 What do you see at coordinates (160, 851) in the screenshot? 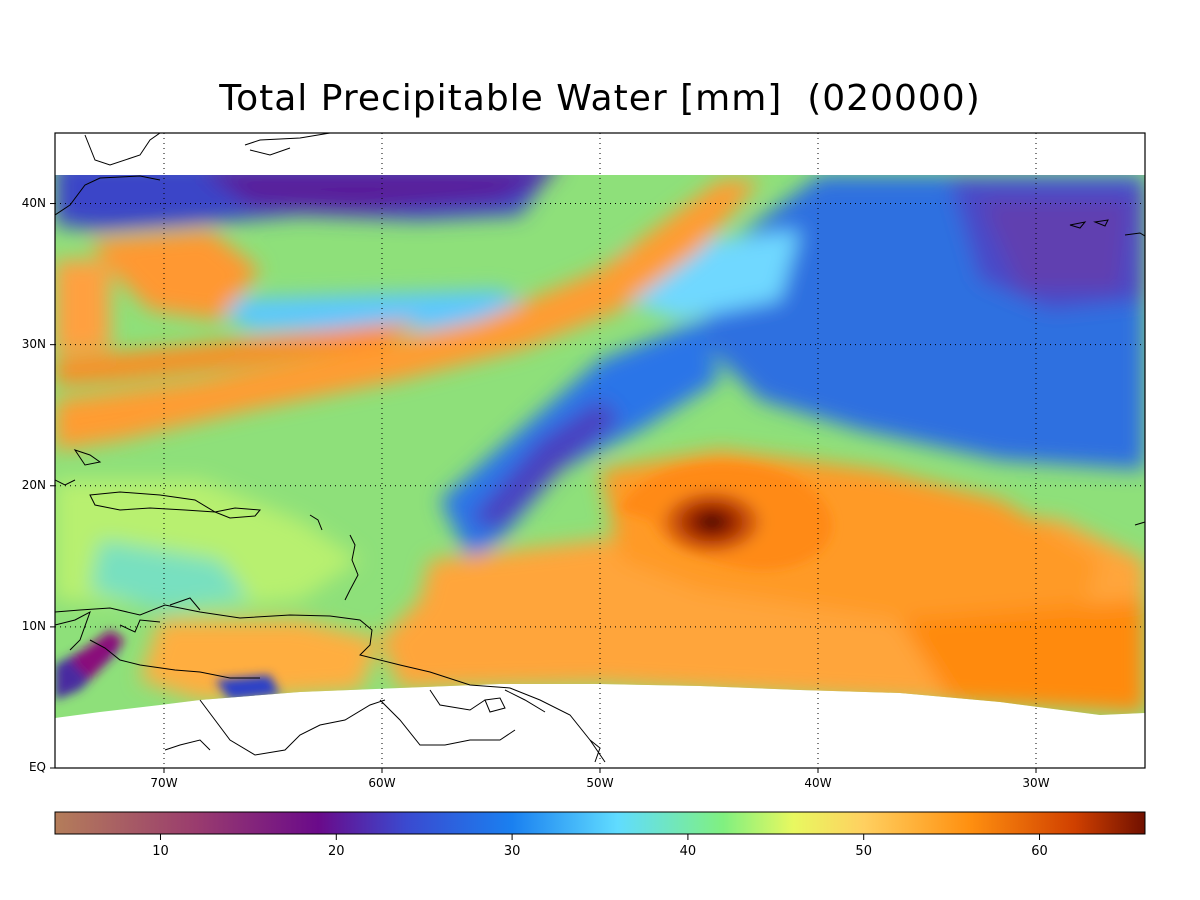
I see `colorbar-tick-label: 10` at bounding box center [160, 851].